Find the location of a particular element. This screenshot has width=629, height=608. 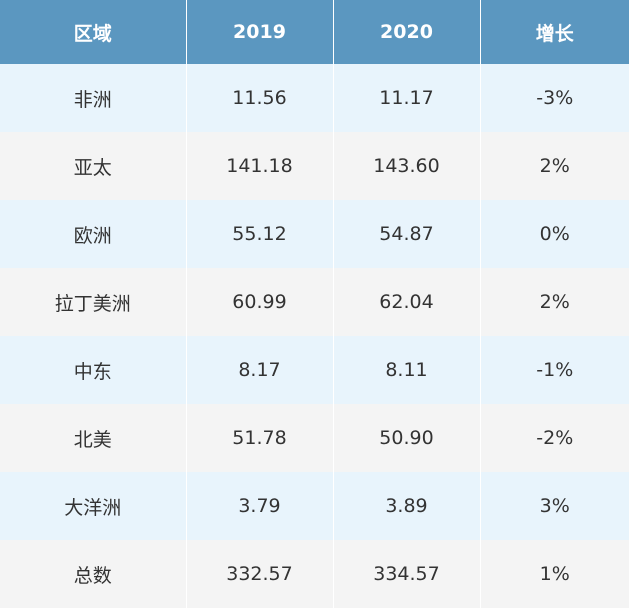

cell-2020: 62.04 is located at coordinates (407, 302).